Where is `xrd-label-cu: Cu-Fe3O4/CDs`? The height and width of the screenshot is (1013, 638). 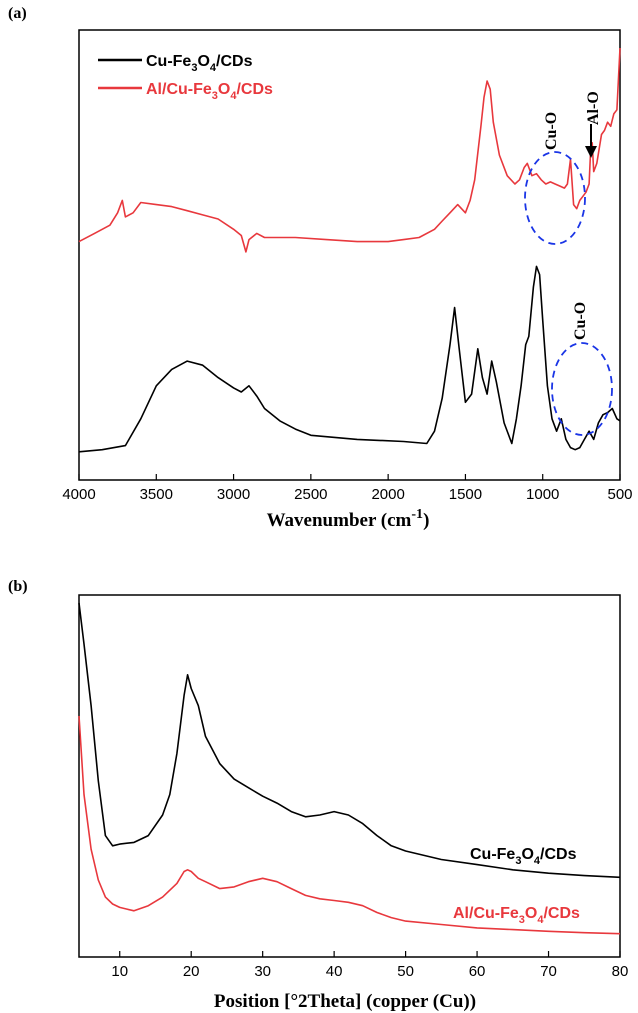
xrd-label-cu: Cu-Fe3O4/CDs is located at coordinates (523, 856).